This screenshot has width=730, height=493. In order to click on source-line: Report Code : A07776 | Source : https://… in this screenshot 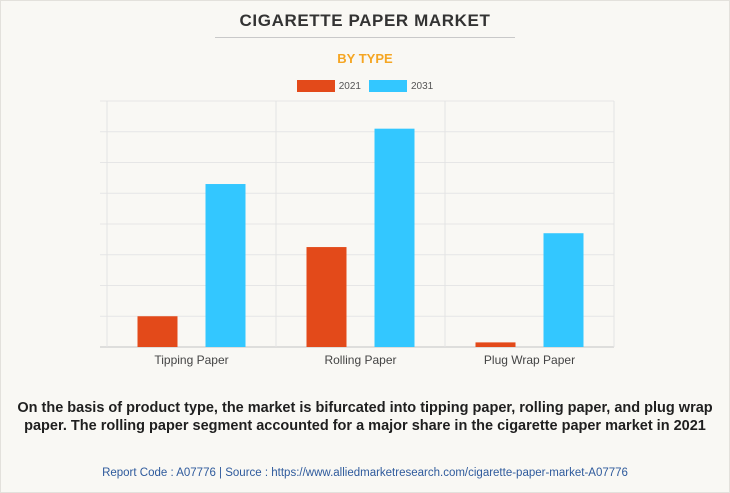, I will do `click(365, 473)`.